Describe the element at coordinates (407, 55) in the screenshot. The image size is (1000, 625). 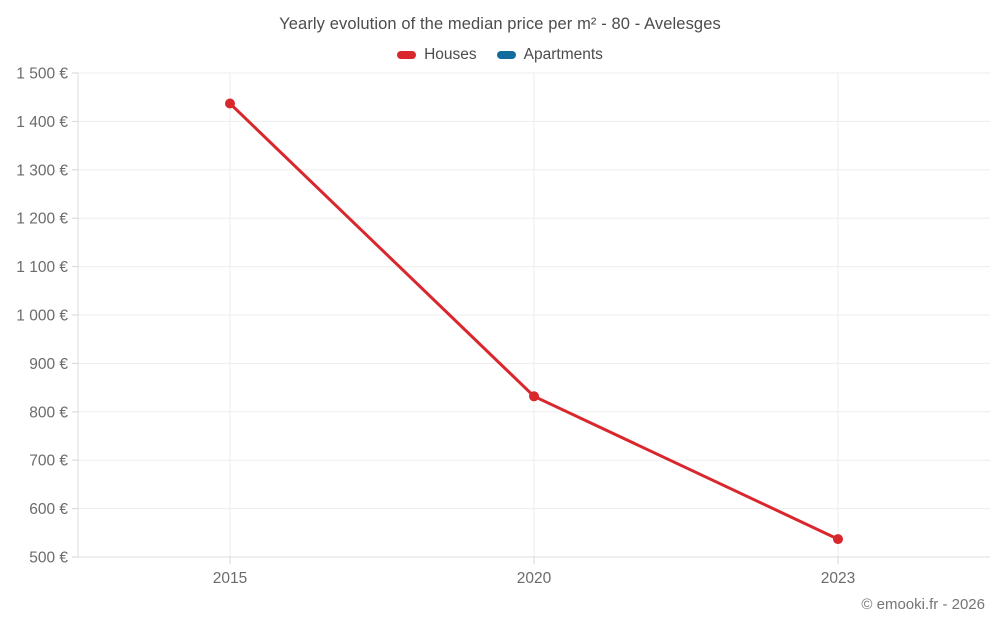
I see `legend-swatch-houses-icon` at that location.